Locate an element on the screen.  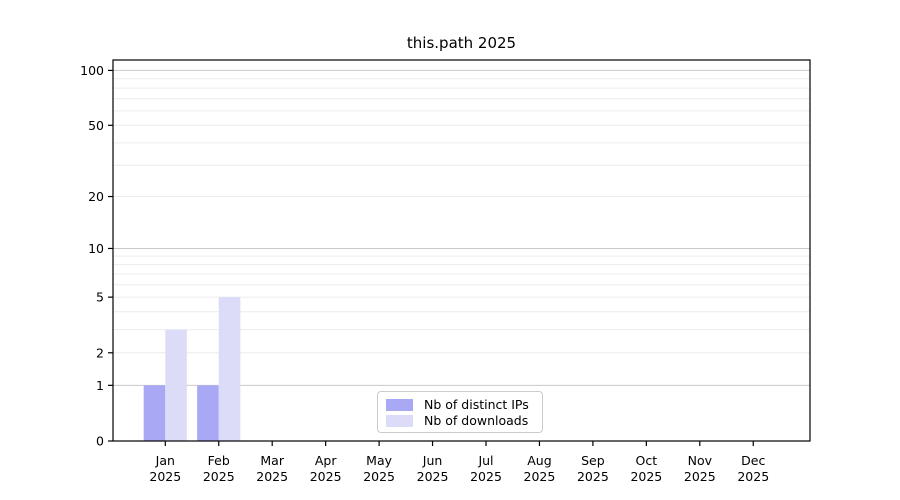
y-tick-label: 50 is located at coordinates (96, 125).